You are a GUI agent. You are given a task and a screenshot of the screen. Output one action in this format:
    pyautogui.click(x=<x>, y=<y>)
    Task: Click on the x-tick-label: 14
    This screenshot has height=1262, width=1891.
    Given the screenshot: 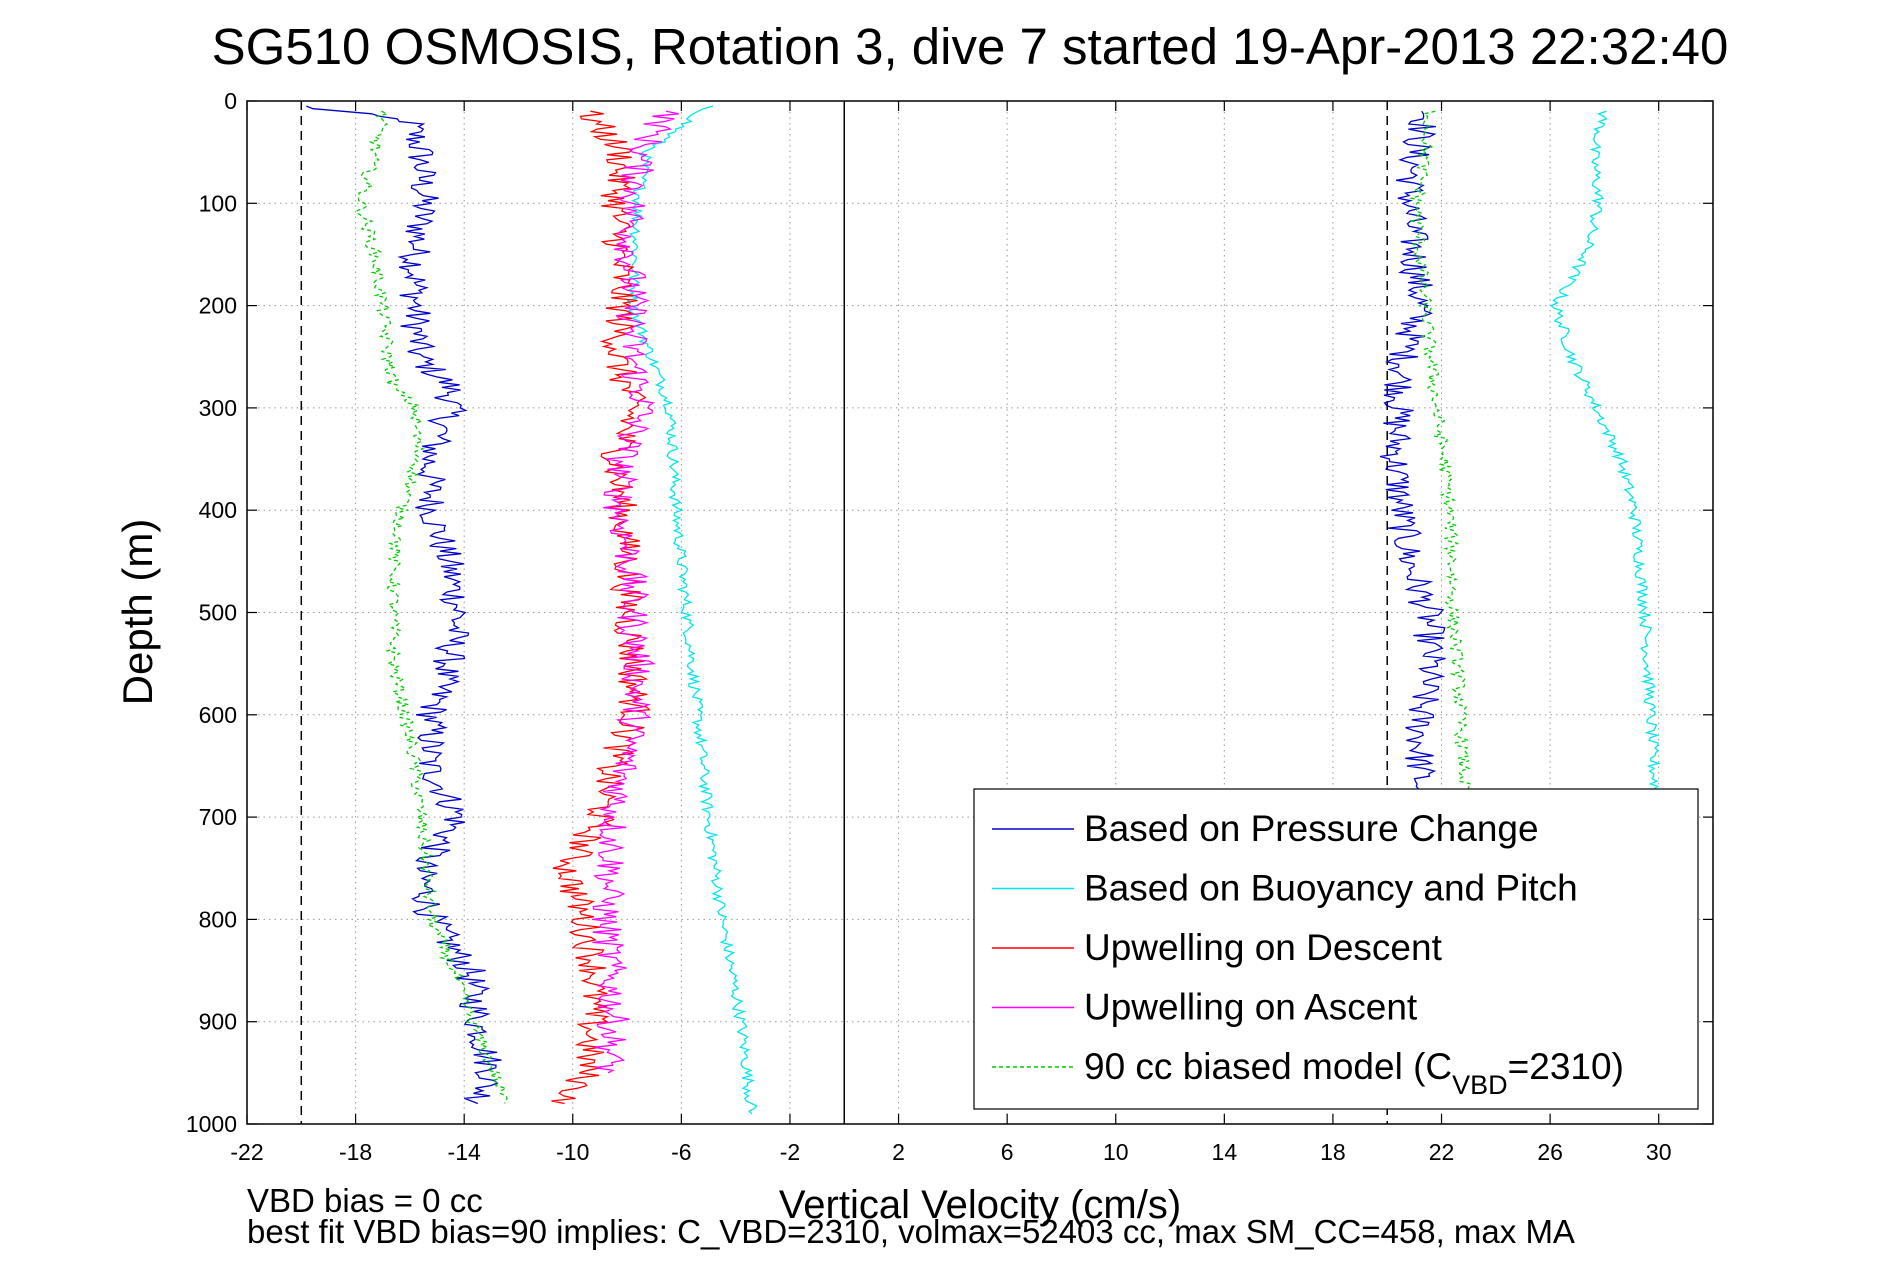 What is the action you would take?
    pyautogui.click(x=1225, y=1152)
    